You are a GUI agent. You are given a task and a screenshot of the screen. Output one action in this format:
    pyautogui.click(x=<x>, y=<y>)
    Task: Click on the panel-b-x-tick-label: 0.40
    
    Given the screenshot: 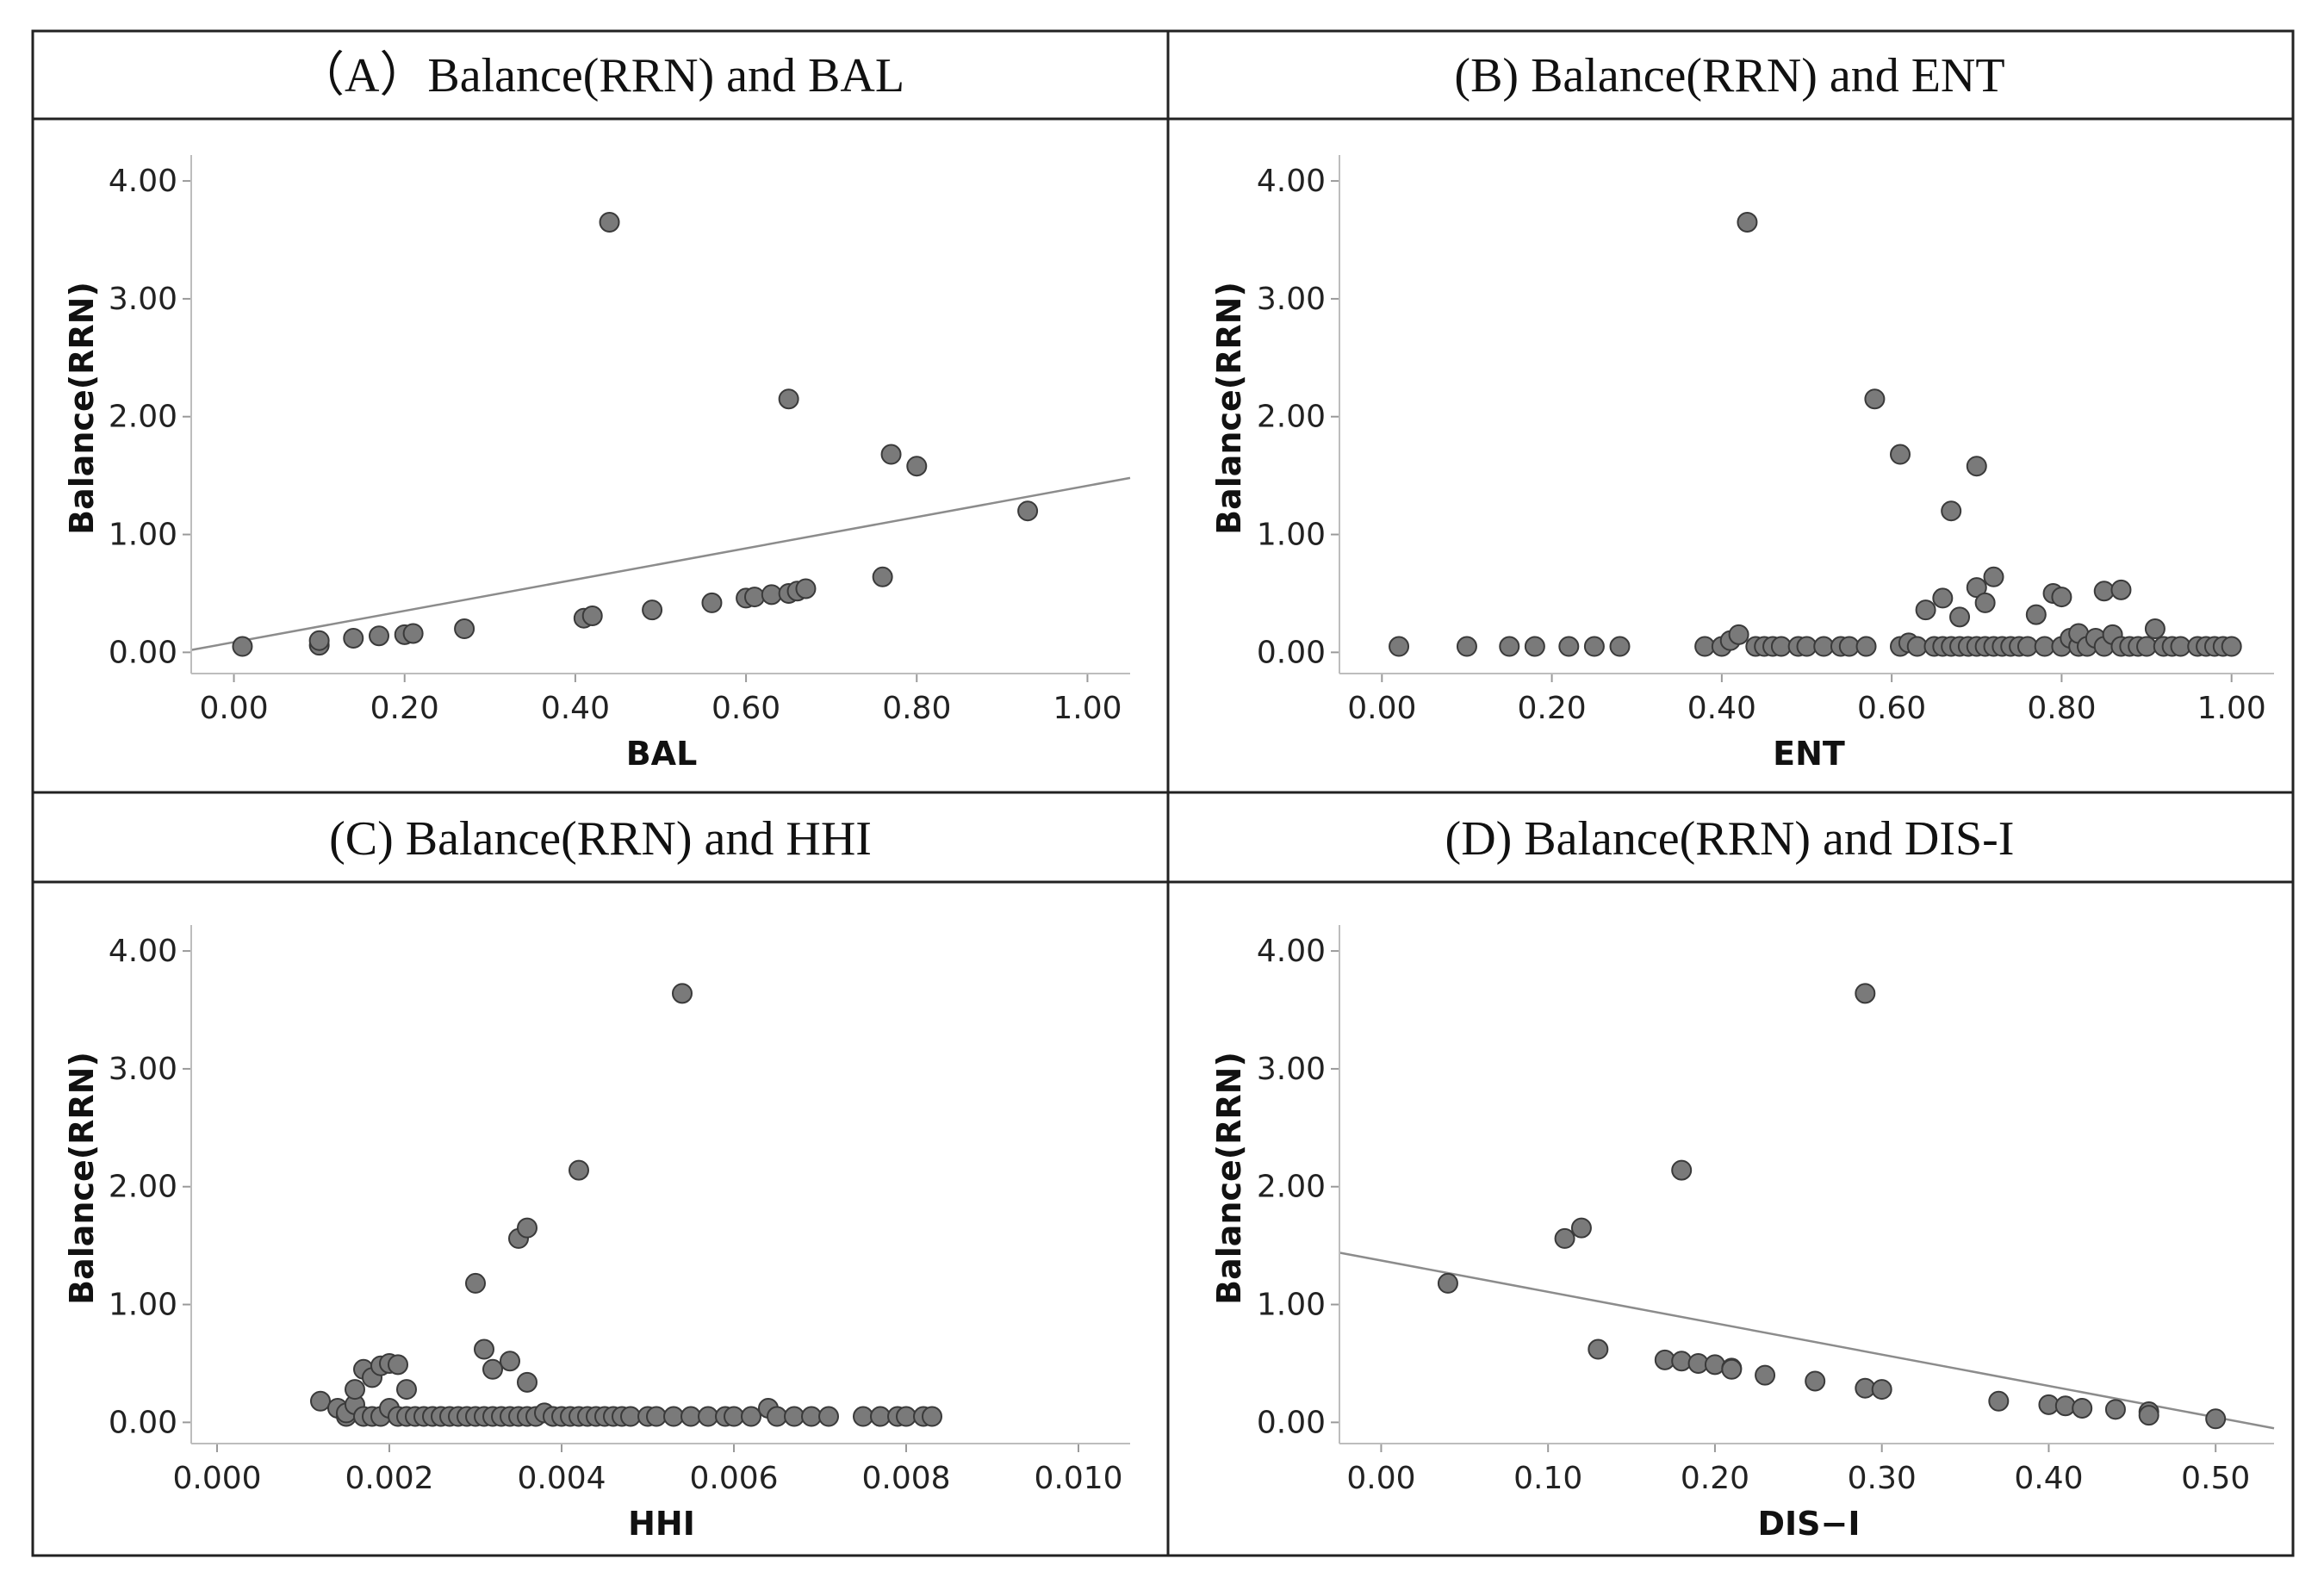 What is the action you would take?
    pyautogui.click(x=1721, y=708)
    